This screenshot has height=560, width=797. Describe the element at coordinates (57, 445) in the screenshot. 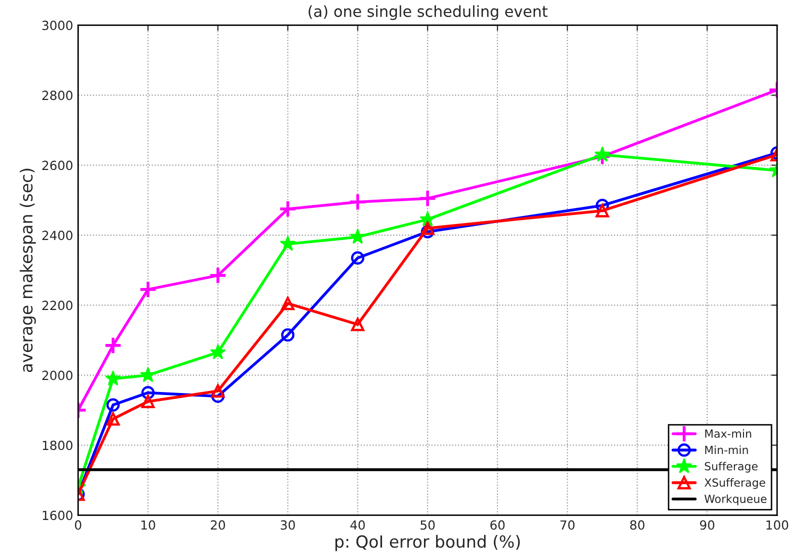

I see `y-tick-label: 1800` at that location.